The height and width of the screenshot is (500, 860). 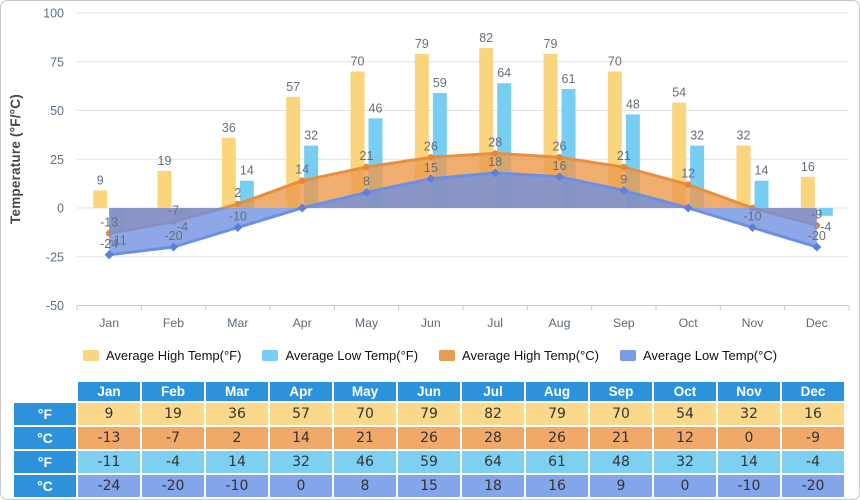 What do you see at coordinates (109, 323) in the screenshot?
I see `svg-text: Jan` at bounding box center [109, 323].